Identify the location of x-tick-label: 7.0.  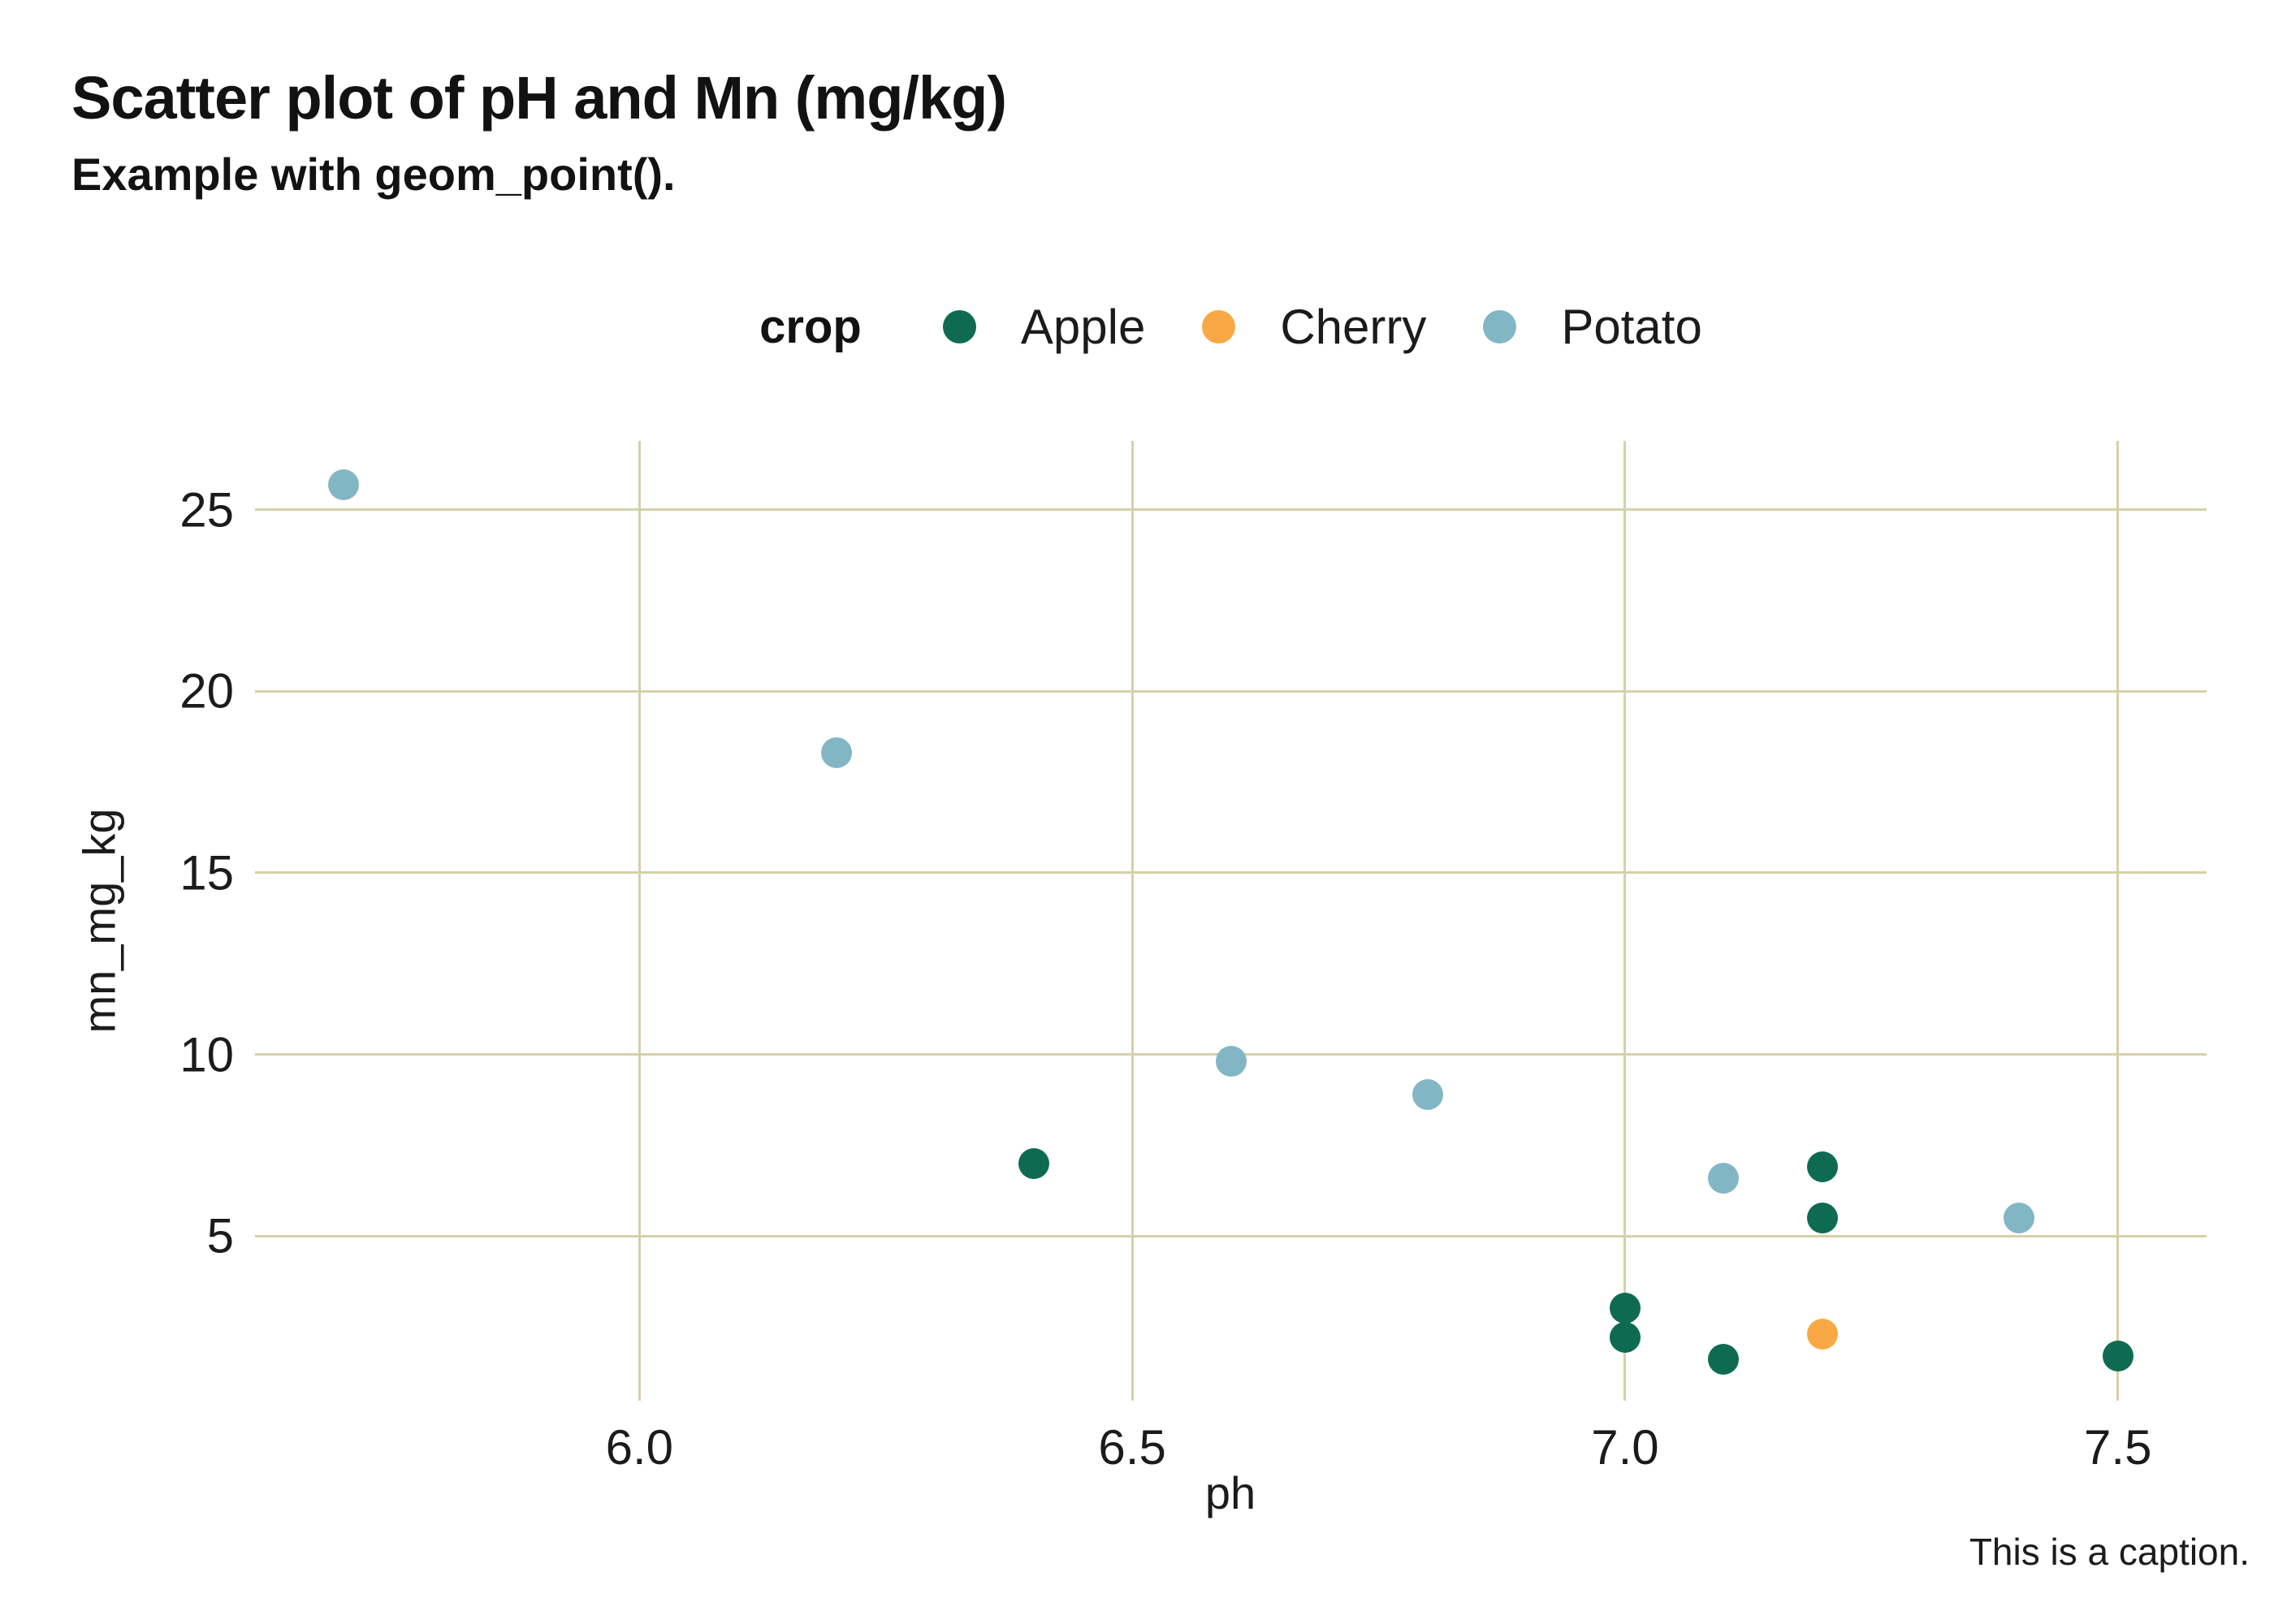
(1625, 1448).